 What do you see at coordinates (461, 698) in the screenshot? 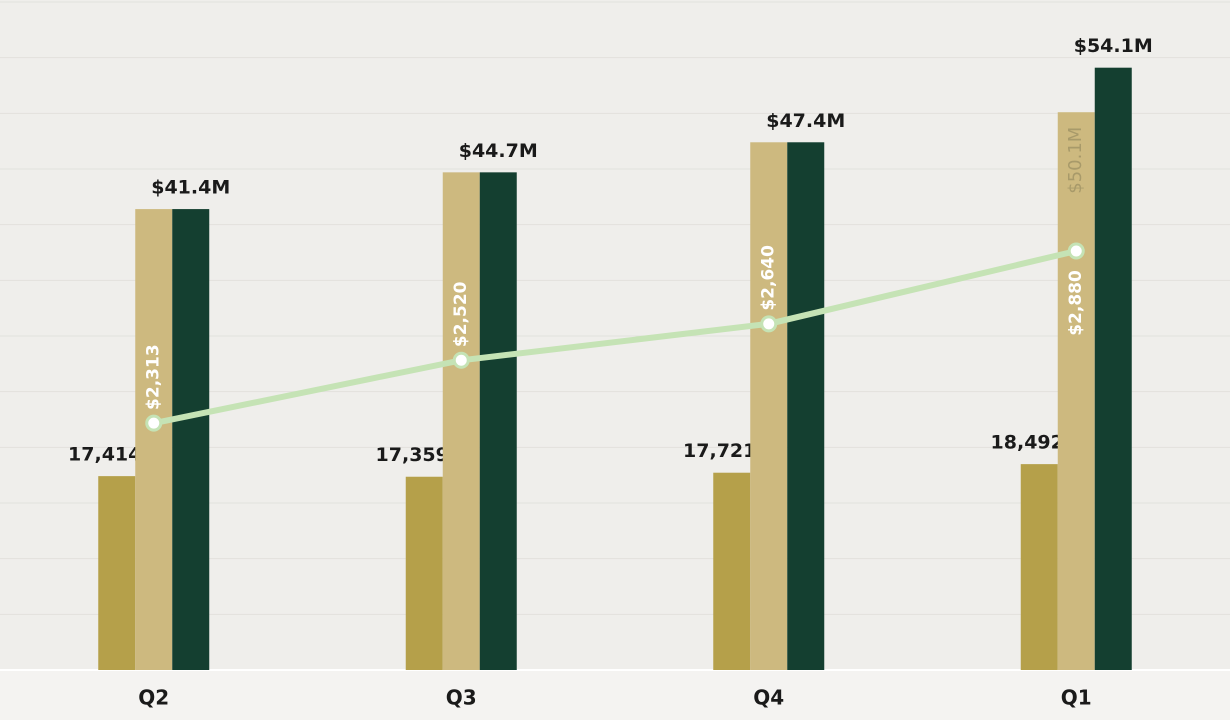
I see `x-tick-label: Q3` at bounding box center [461, 698].